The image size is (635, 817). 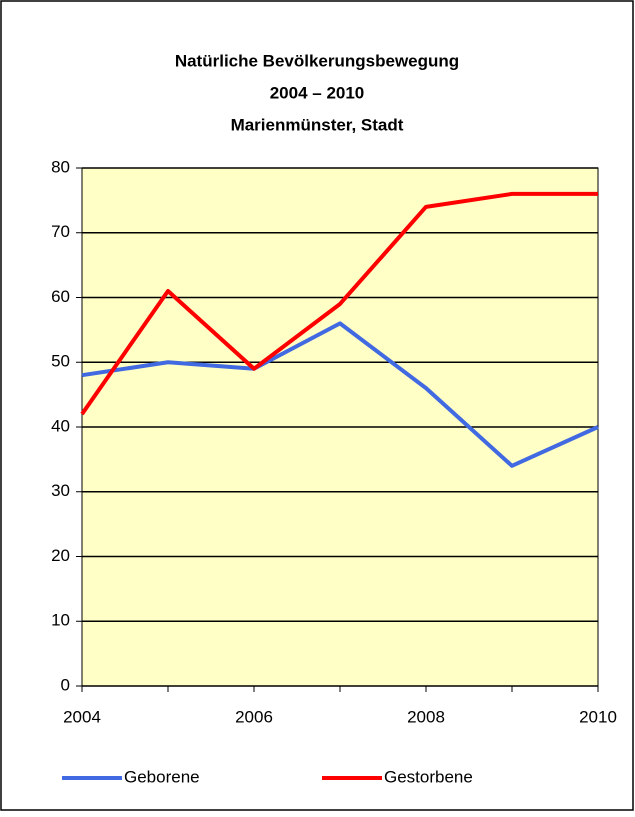 What do you see at coordinates (60, 425) in the screenshot?
I see `y-tick-label: 40` at bounding box center [60, 425].